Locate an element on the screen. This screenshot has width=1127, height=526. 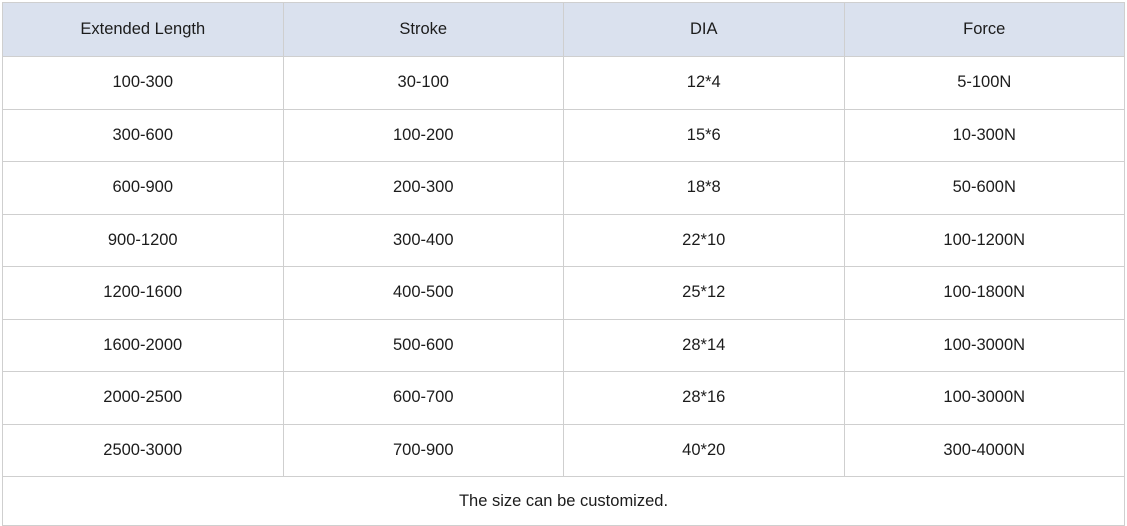
header-row: Extended Length Stroke DIA Force is located at coordinates (563, 29).